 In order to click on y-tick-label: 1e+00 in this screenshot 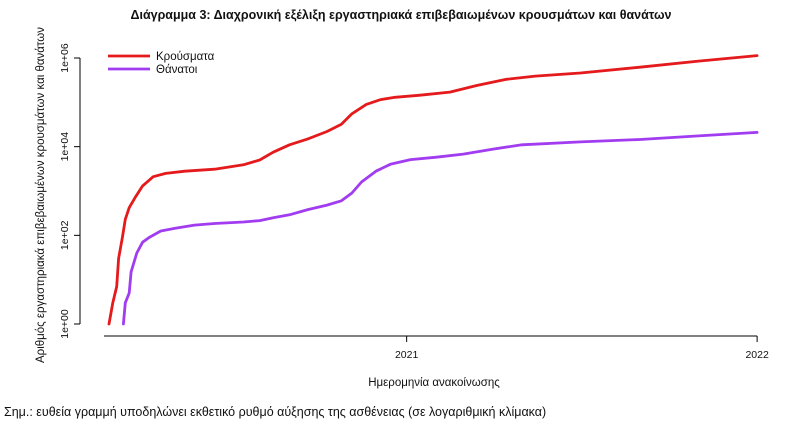, I will do `click(65, 324)`.